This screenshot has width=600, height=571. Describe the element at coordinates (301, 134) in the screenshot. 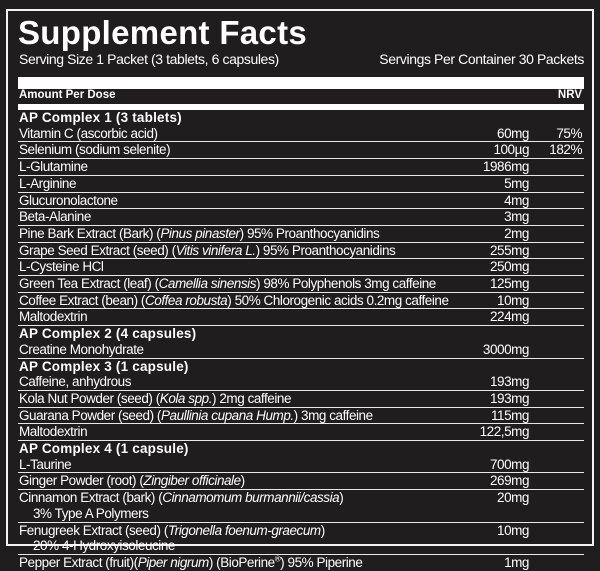

I see `table-row: Vitamin C (ascorbic acid) 60mg 75%` at that location.